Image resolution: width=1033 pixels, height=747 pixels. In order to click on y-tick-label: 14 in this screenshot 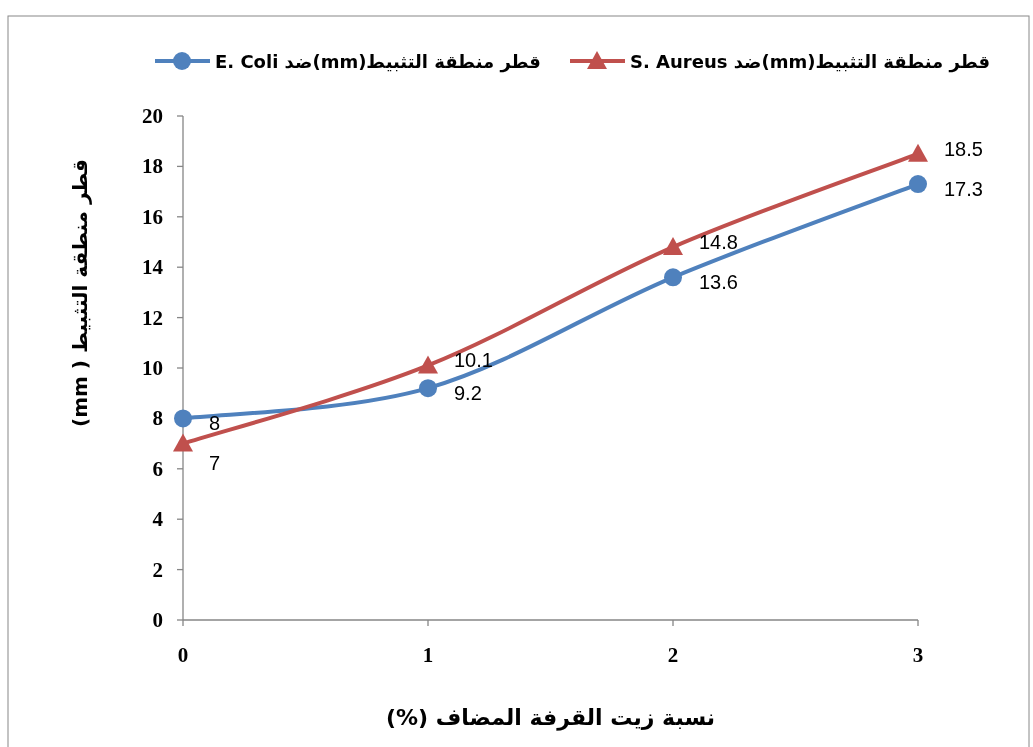, I will do `click(153, 267)`.